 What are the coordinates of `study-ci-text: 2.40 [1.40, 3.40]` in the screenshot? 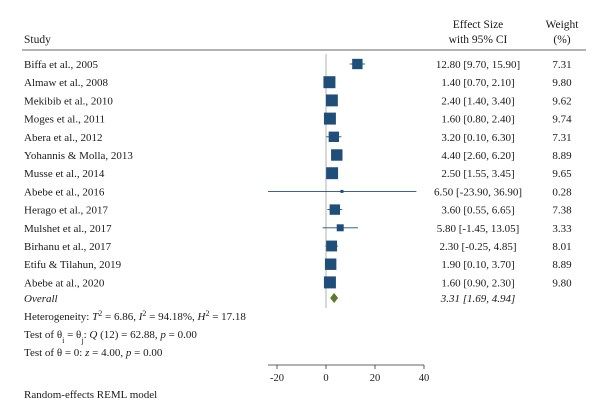 It's located at (477, 101).